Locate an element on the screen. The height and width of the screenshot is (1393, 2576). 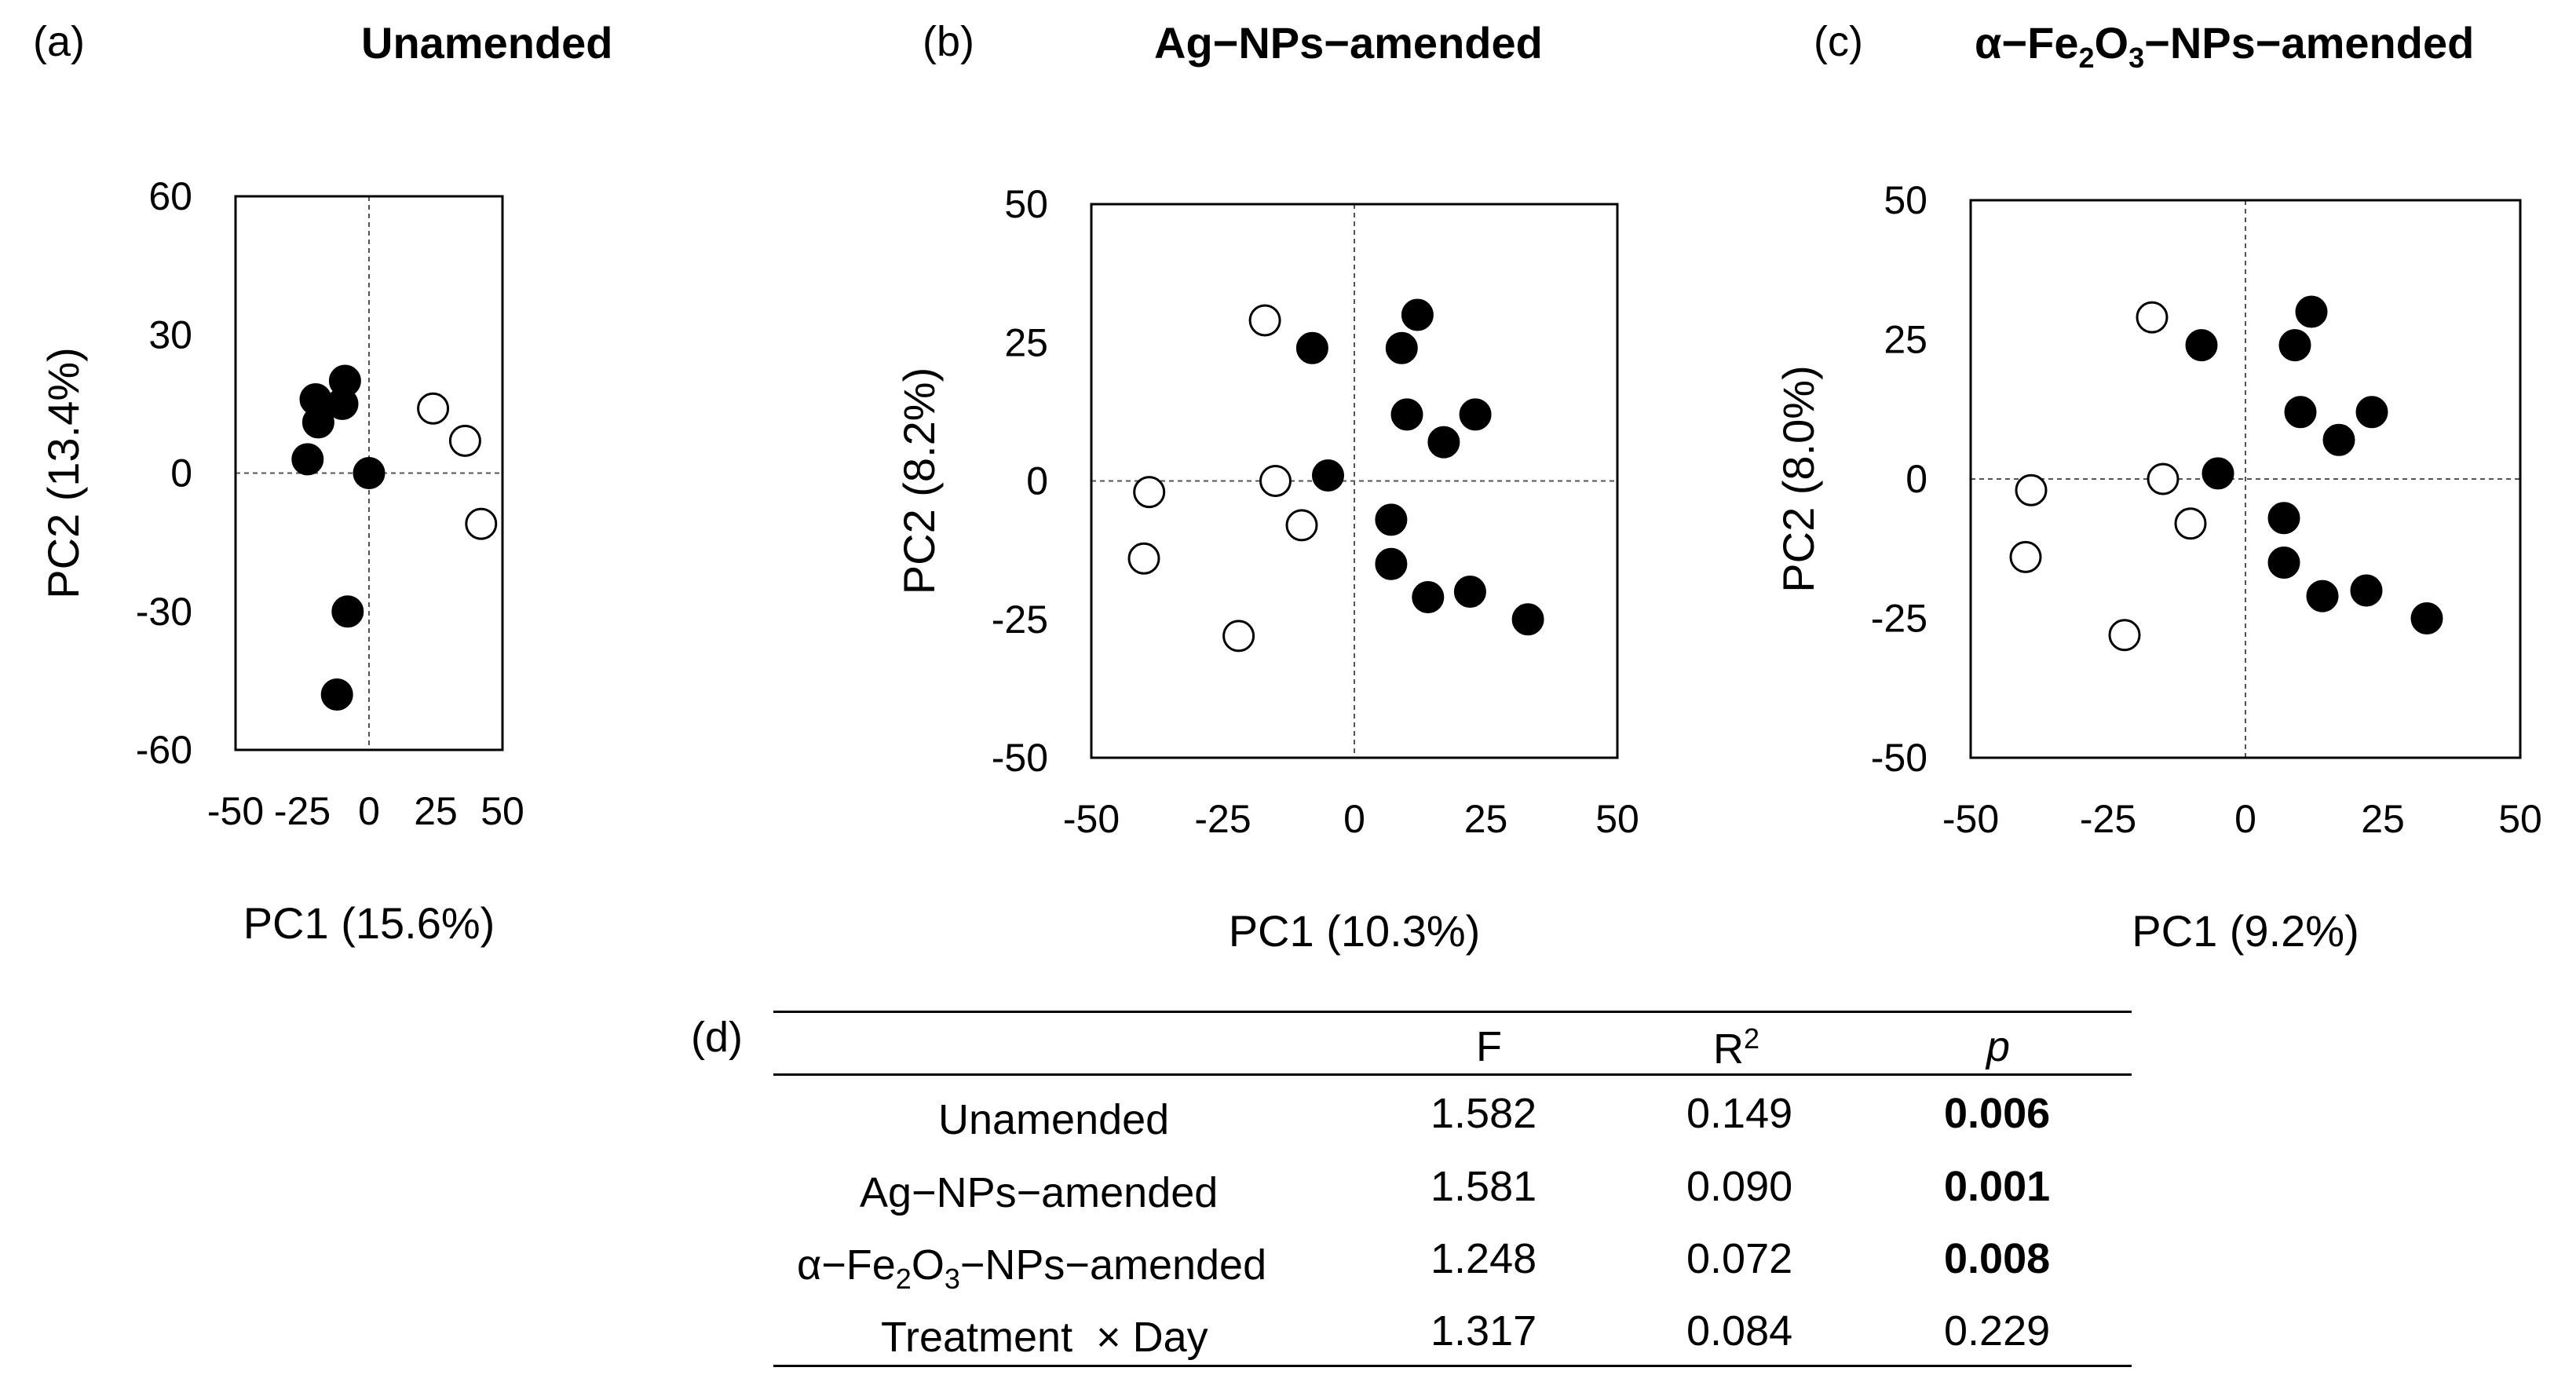
y-axis-label: PC2 (8.2%) is located at coordinates (919, 481).